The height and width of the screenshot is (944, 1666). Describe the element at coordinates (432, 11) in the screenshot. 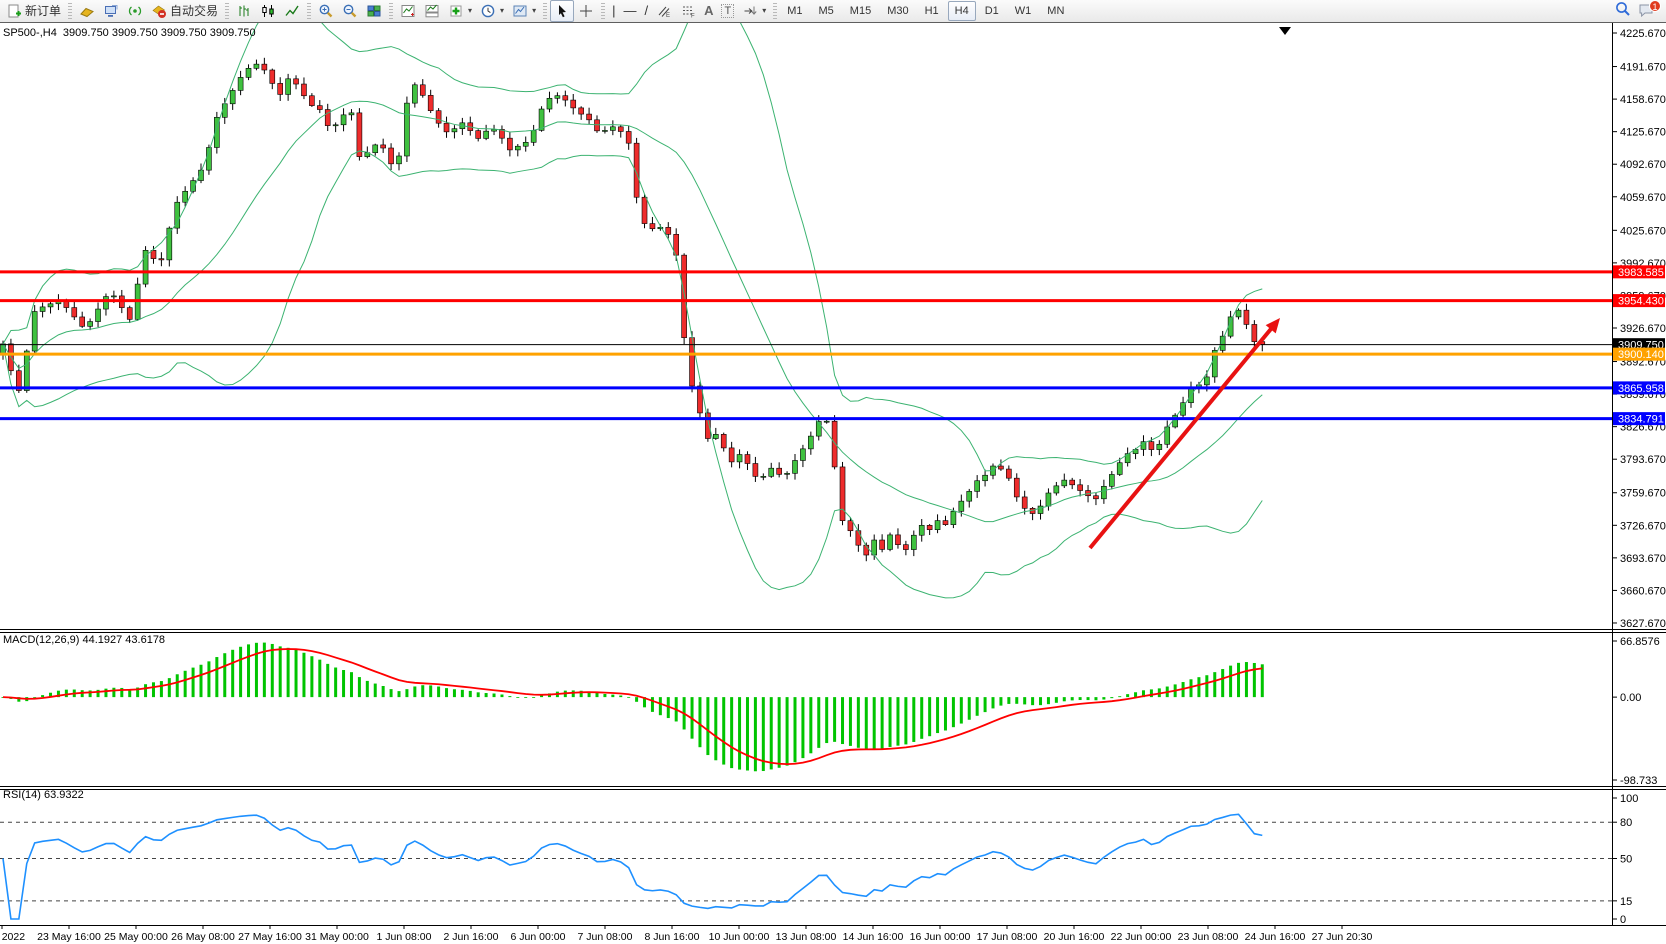

I see `indicator-subwindow-button` at that location.